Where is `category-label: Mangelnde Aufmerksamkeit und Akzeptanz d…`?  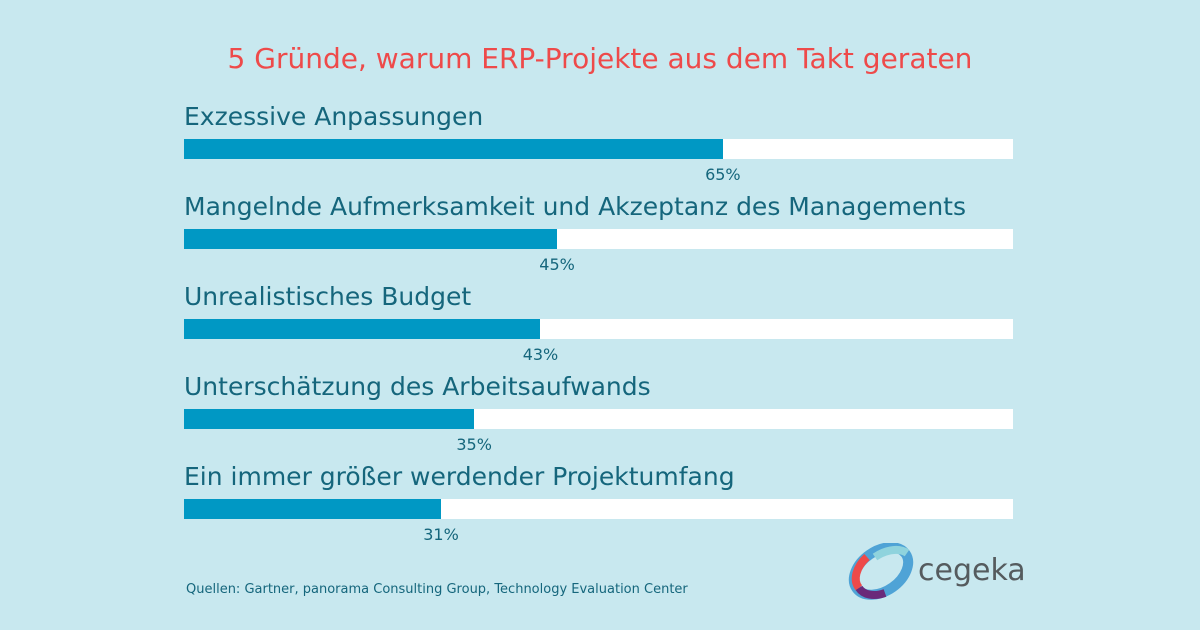
category-label: Mangelnde Aufmerksamkeit und Akzeptanz d… is located at coordinates (575, 206).